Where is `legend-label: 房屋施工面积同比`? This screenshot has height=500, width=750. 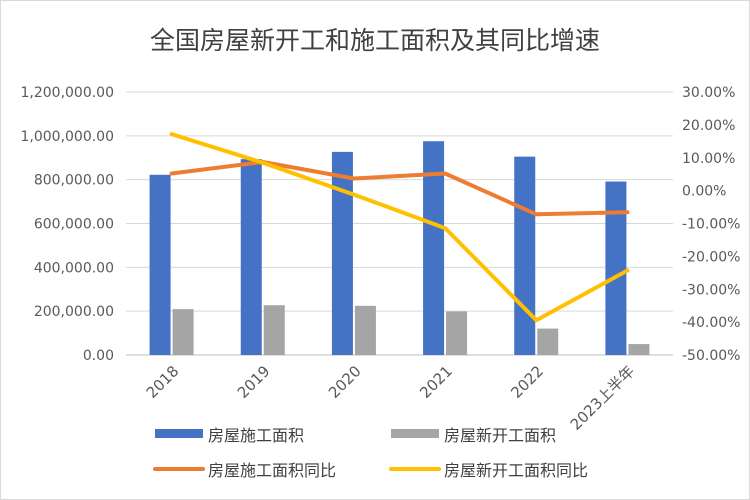
legend-label: 房屋施工面积同比 is located at coordinates (272, 470).